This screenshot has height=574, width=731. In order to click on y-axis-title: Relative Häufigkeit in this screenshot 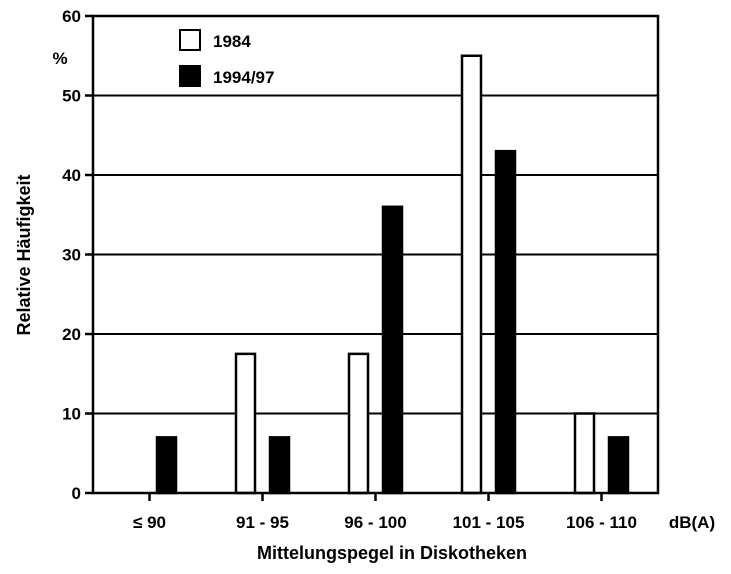, I will do `click(24, 254)`.